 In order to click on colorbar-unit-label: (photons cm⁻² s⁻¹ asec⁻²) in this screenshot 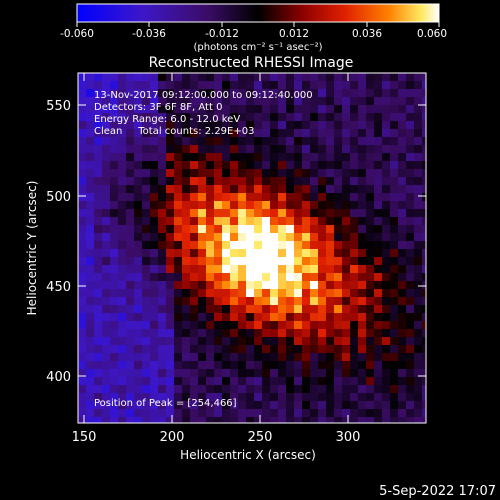, I will do `click(257, 47)`.